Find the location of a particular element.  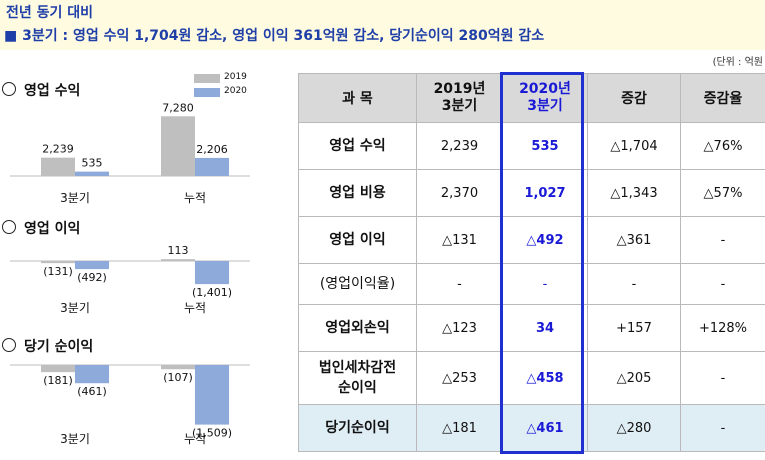

net-income-bar-chart: (181) (107) (461) (1,509) 3분기 누적 is located at coordinates (130, 405).